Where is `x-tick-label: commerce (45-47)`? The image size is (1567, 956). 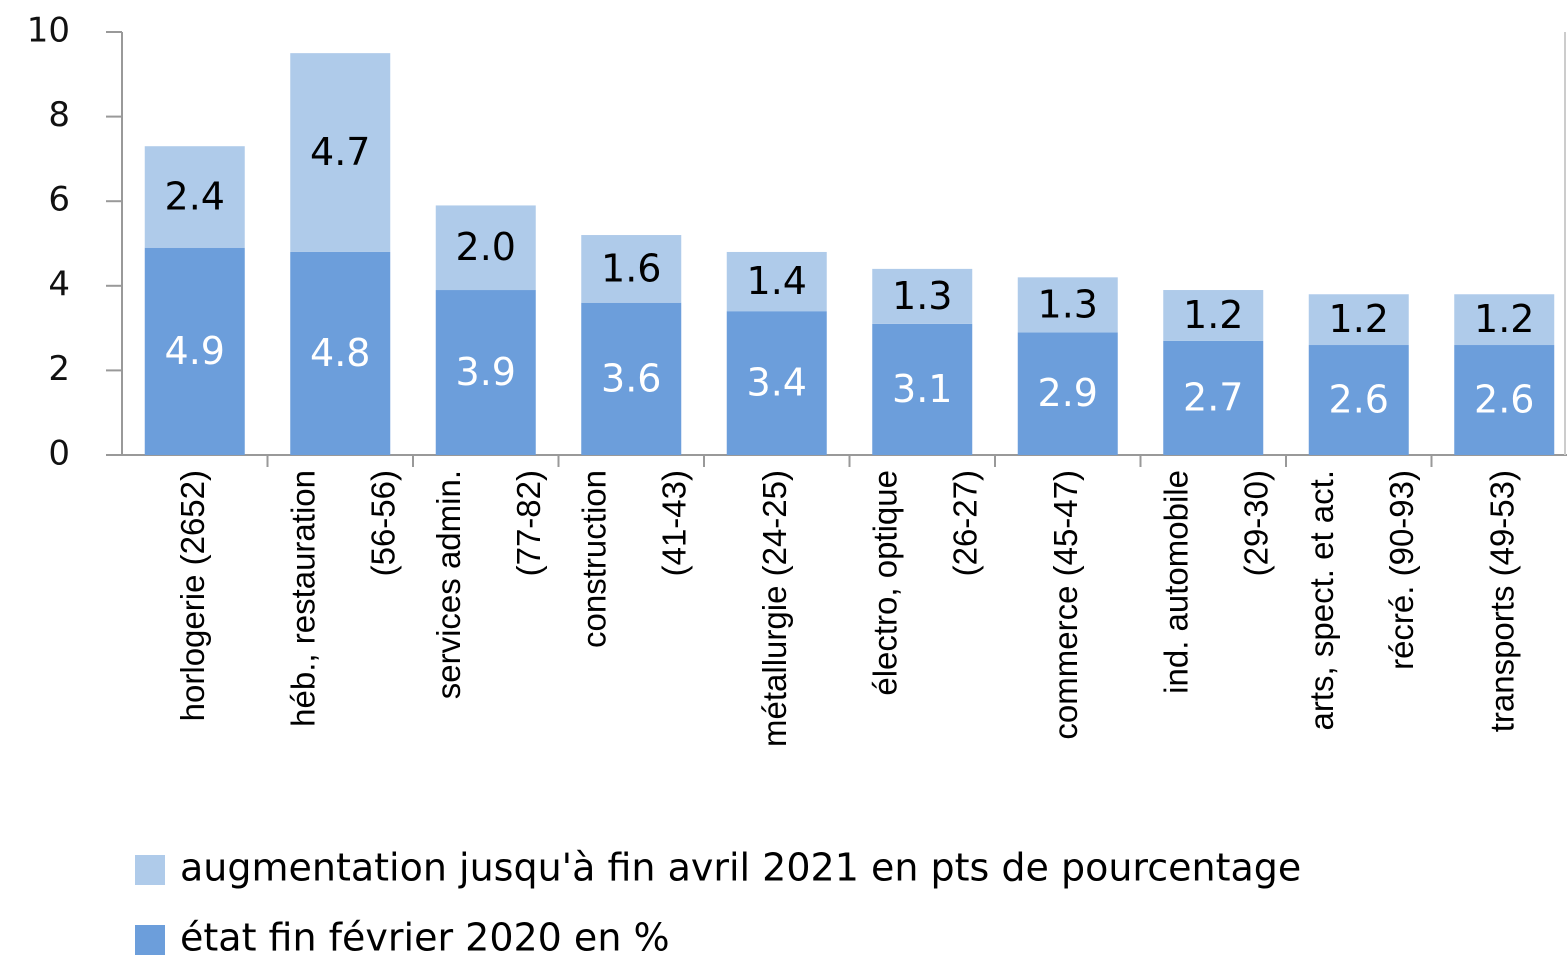
x-tick-label: commerce (45-47) is located at coordinates (1064, 605).